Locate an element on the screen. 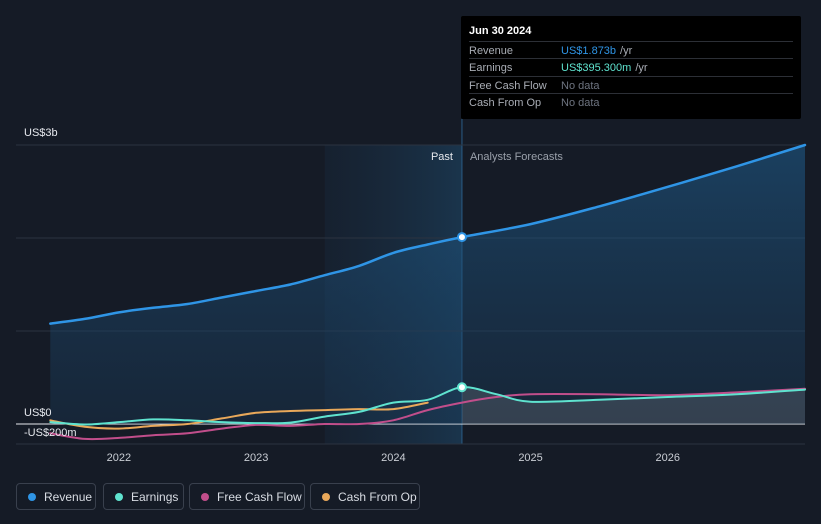 Image resolution: width=821 pixels, height=524 pixels. x-tick-label: 2025 is located at coordinates (530, 458).